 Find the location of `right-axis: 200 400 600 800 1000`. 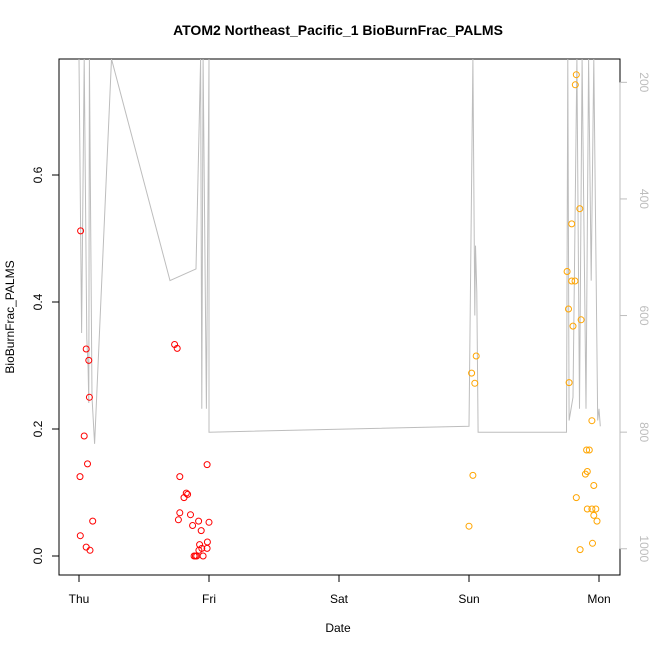

right-axis: 200 400 600 800 1000 is located at coordinates (634, 317).